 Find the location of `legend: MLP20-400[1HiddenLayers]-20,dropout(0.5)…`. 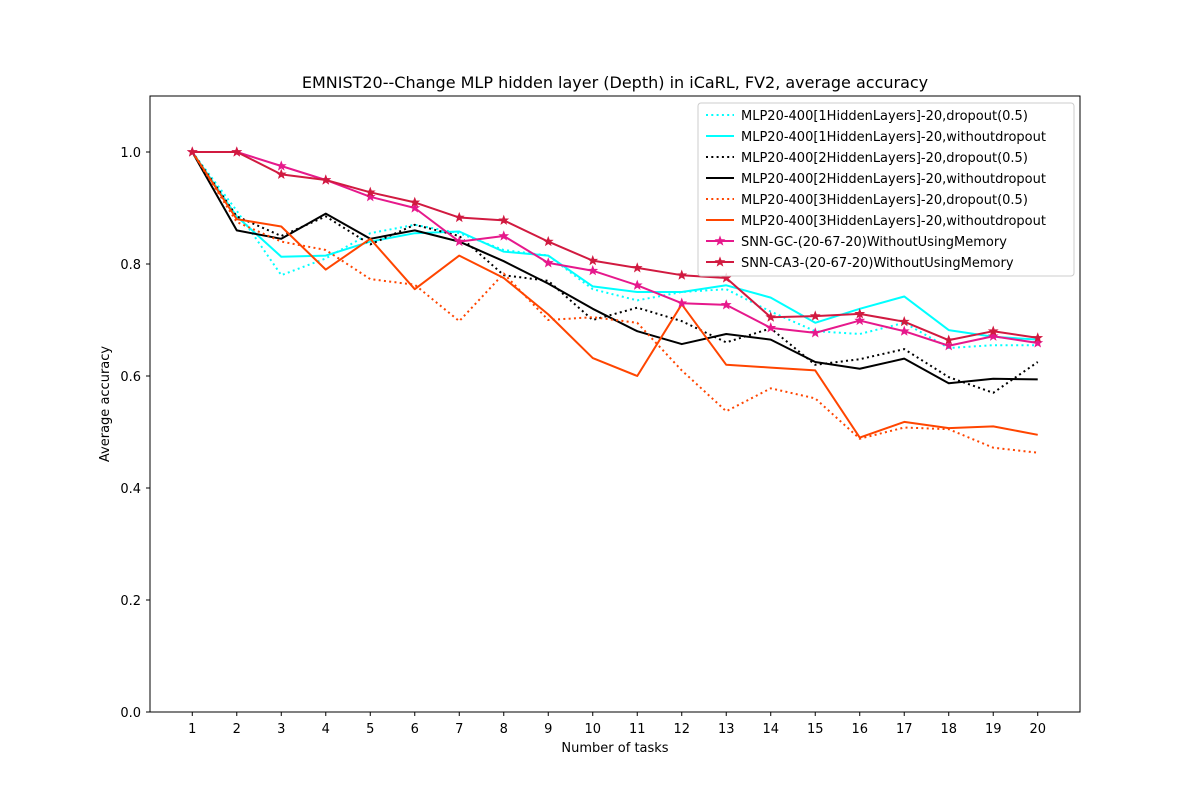

legend: MLP20-400[1HiddenLayers]-20,dropout(0.5)… is located at coordinates (886, 189).